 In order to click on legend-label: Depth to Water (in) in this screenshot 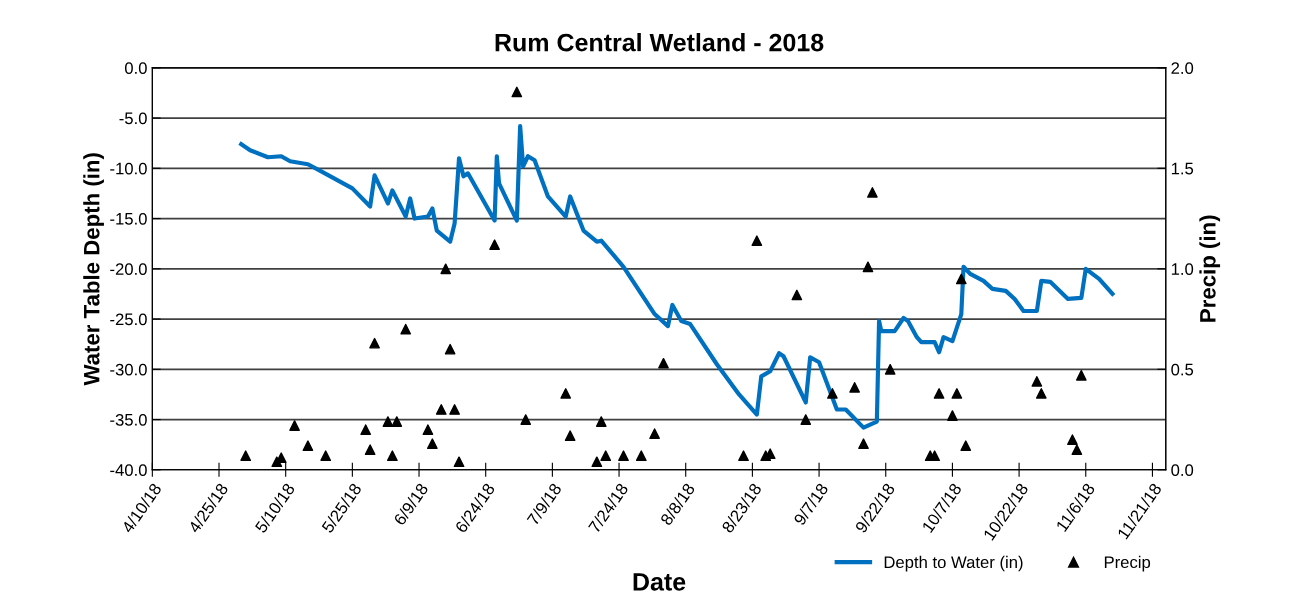, I will do `click(953, 563)`.